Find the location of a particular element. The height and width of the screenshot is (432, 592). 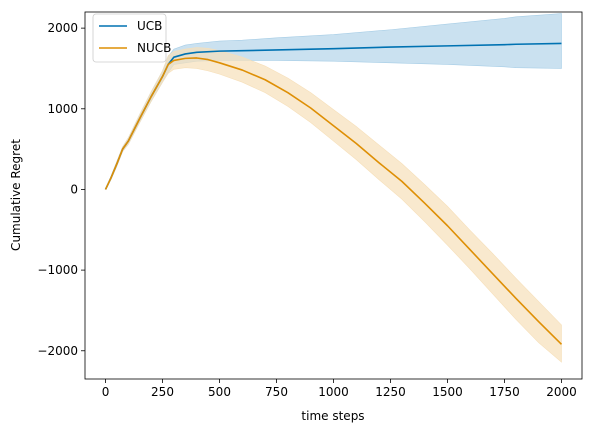

y-tick-label: 1000 is located at coordinates (62, 109).